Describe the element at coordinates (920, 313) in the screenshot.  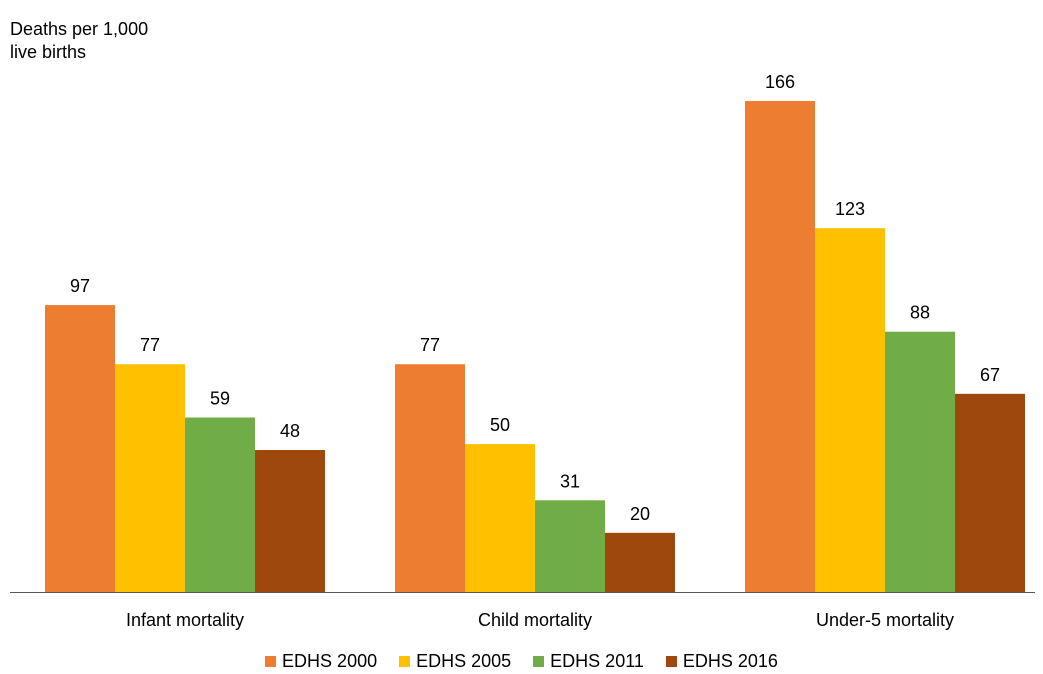
I see `value-label: 88` at that location.